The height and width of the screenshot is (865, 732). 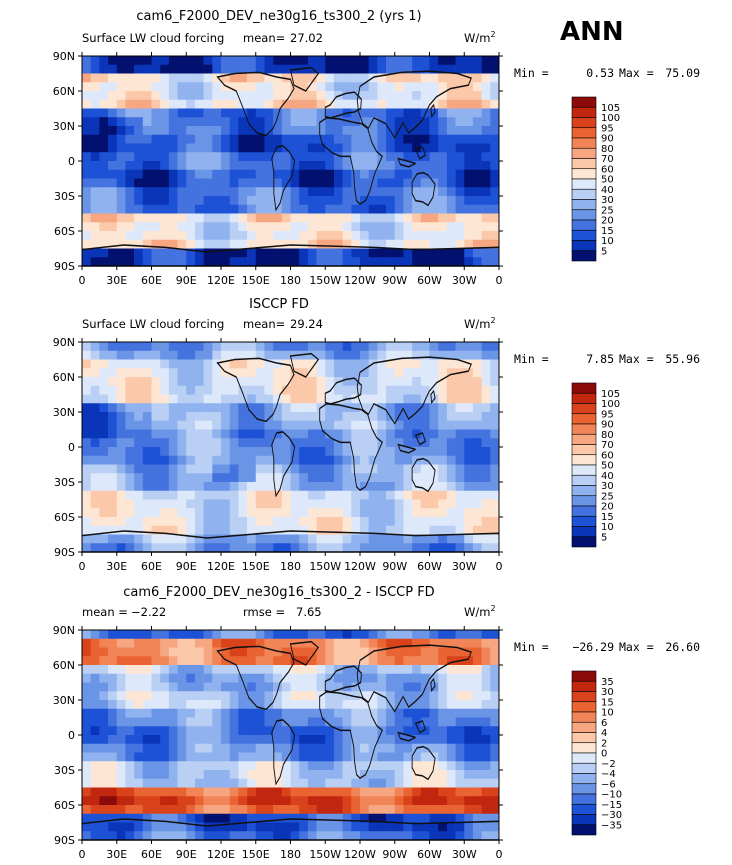 What do you see at coordinates (607, 180) in the screenshot?
I see `colorbar-label: 50` at bounding box center [607, 180].